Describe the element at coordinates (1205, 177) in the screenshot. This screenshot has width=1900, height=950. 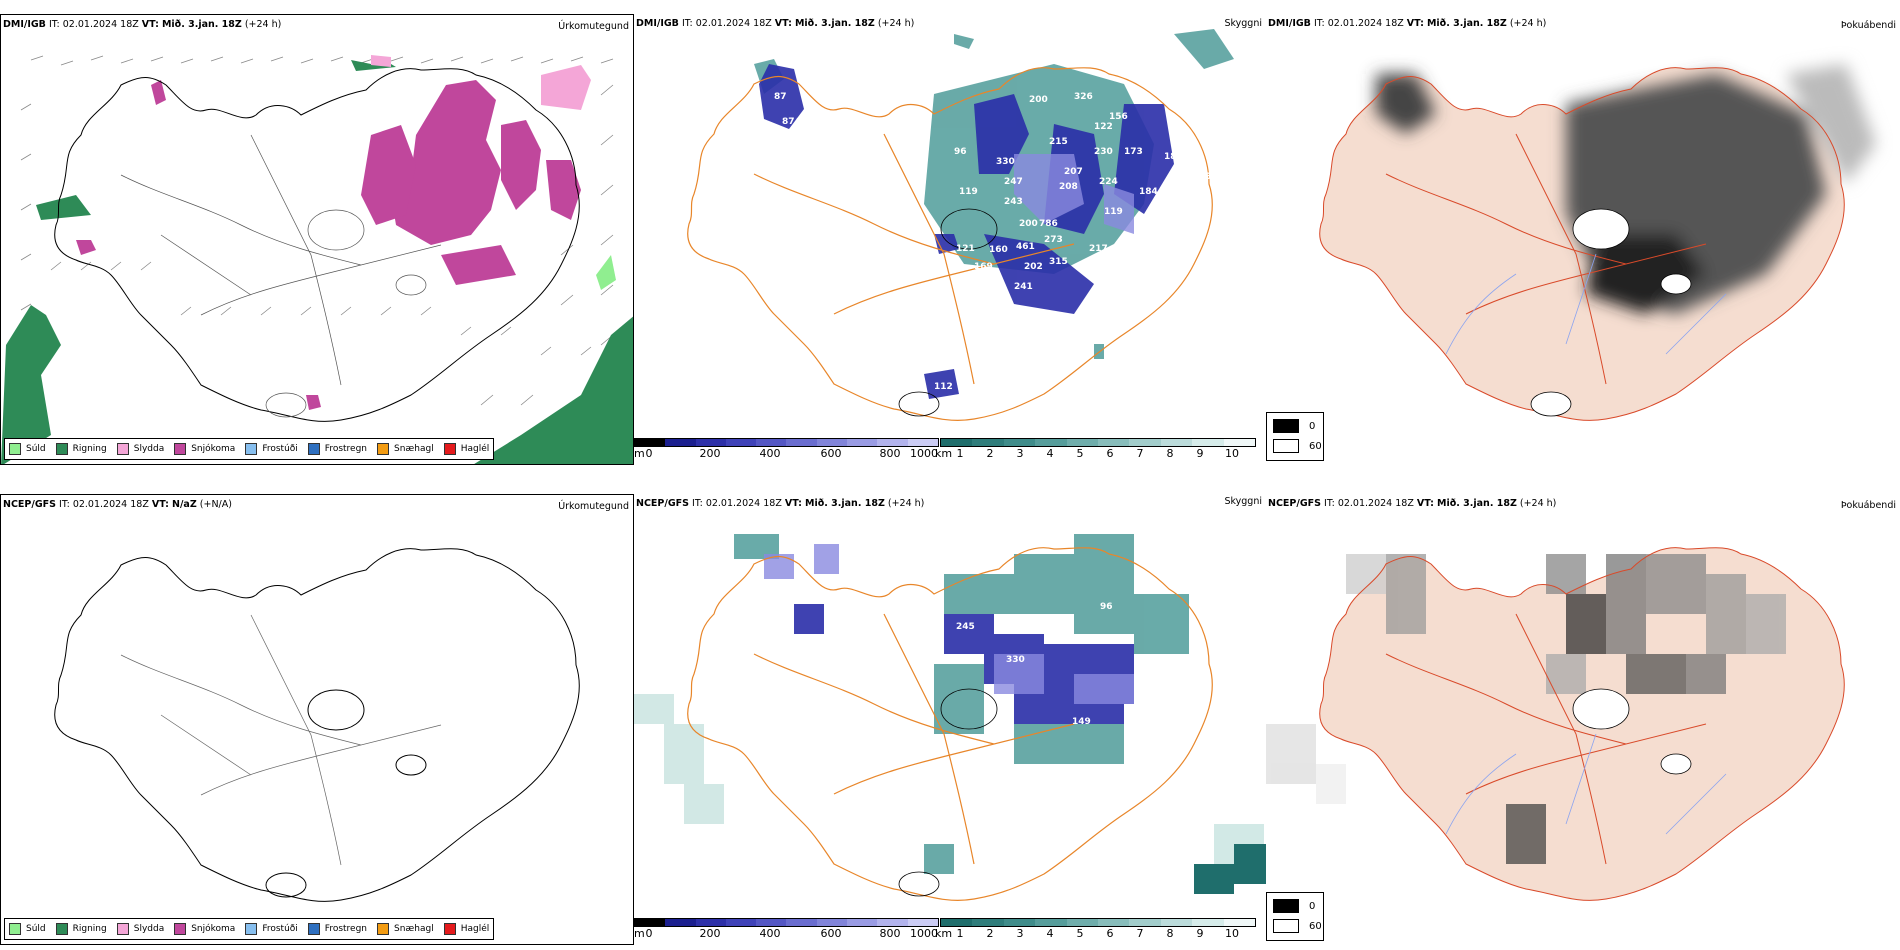
I see `ceiling-label: 93` at that location.